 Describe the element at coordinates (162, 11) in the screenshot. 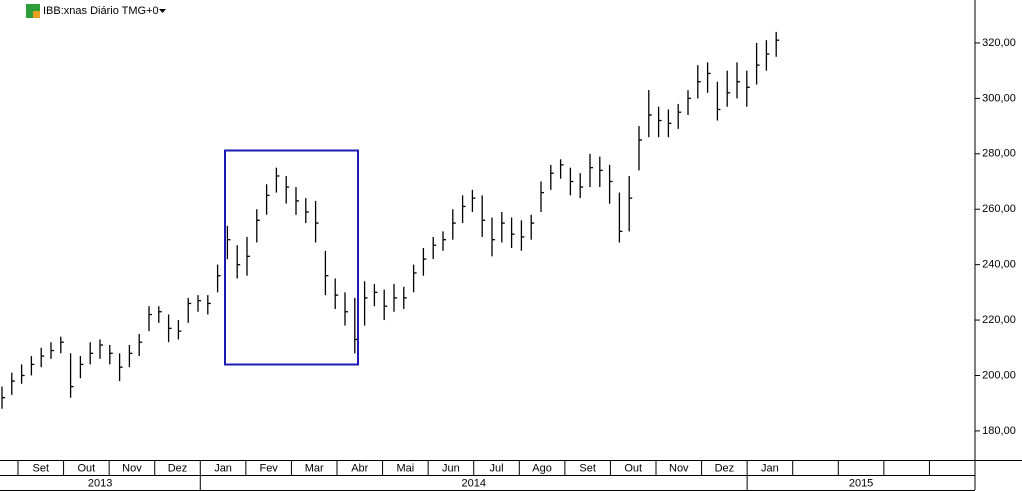

I see `dropdown-arrow` at that location.